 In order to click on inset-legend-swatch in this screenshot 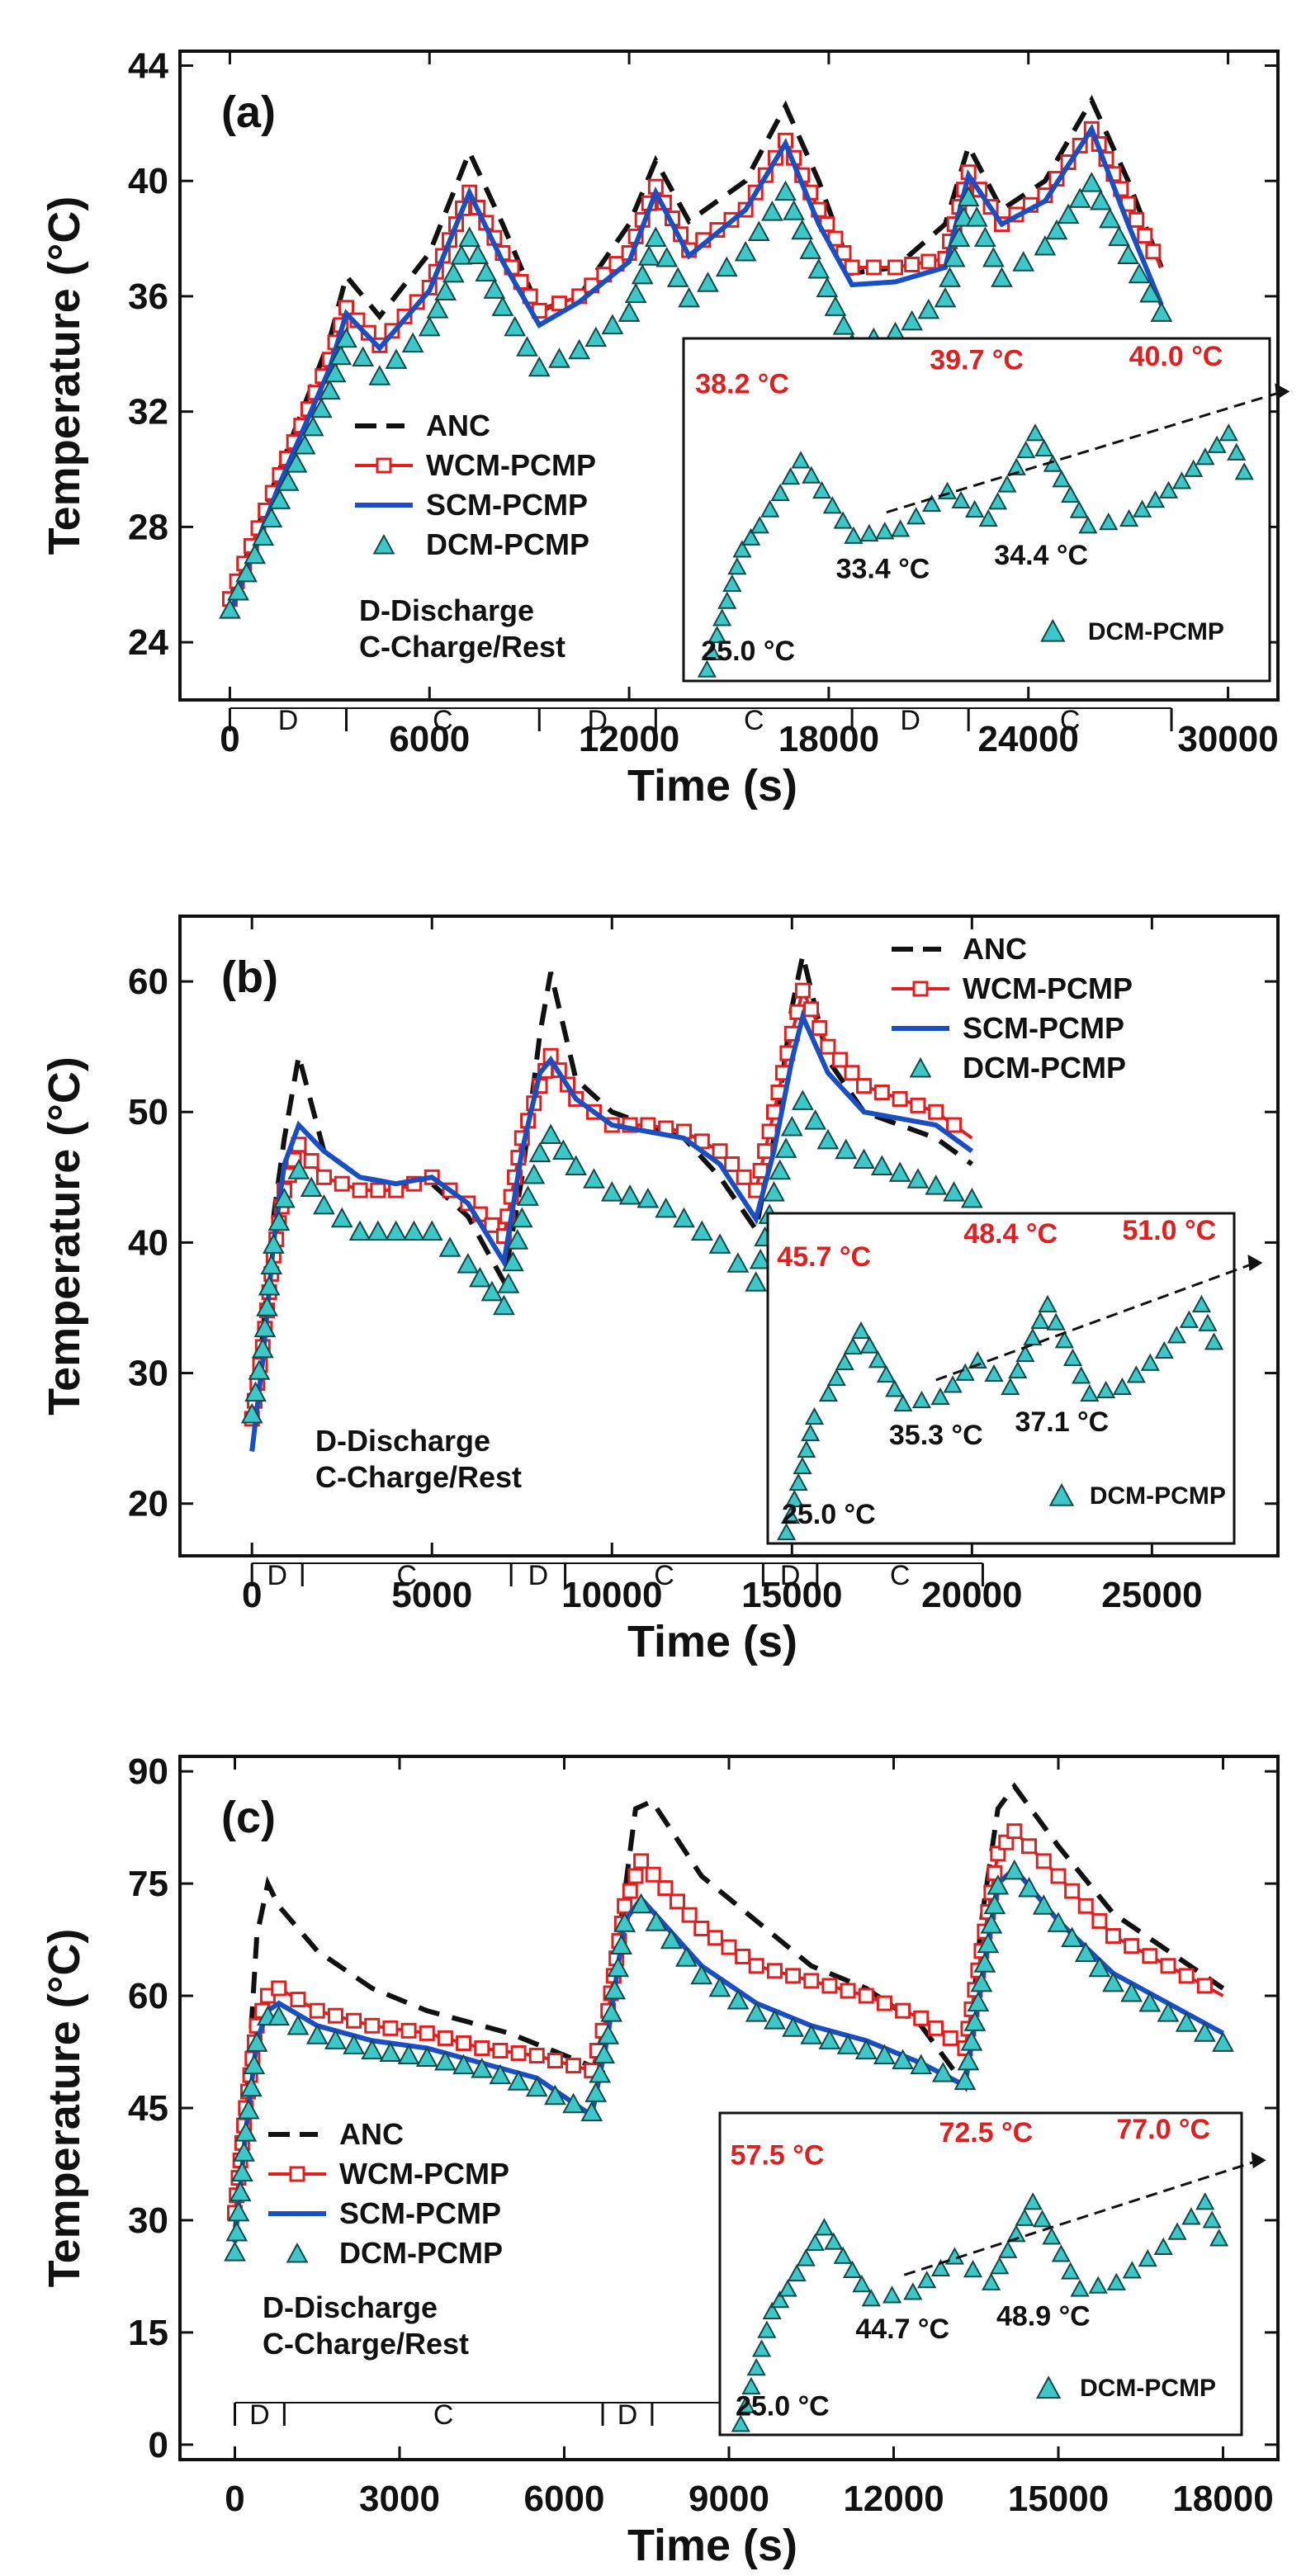, I will do `click(1061, 1494)`.